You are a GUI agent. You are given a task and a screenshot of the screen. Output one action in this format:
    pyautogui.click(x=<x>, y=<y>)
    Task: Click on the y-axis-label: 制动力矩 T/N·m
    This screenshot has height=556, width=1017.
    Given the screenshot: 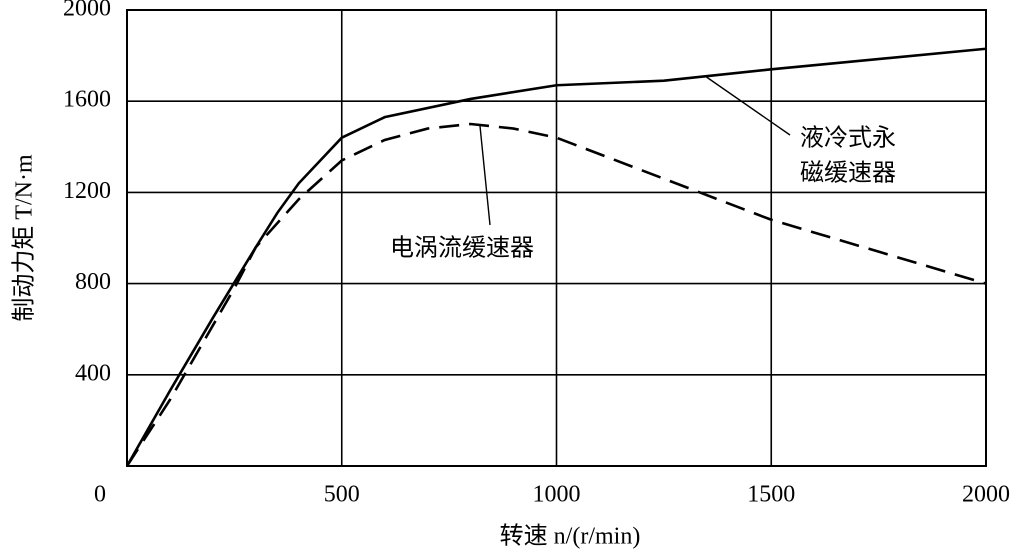 What is the action you would take?
    pyautogui.click(x=24, y=238)
    